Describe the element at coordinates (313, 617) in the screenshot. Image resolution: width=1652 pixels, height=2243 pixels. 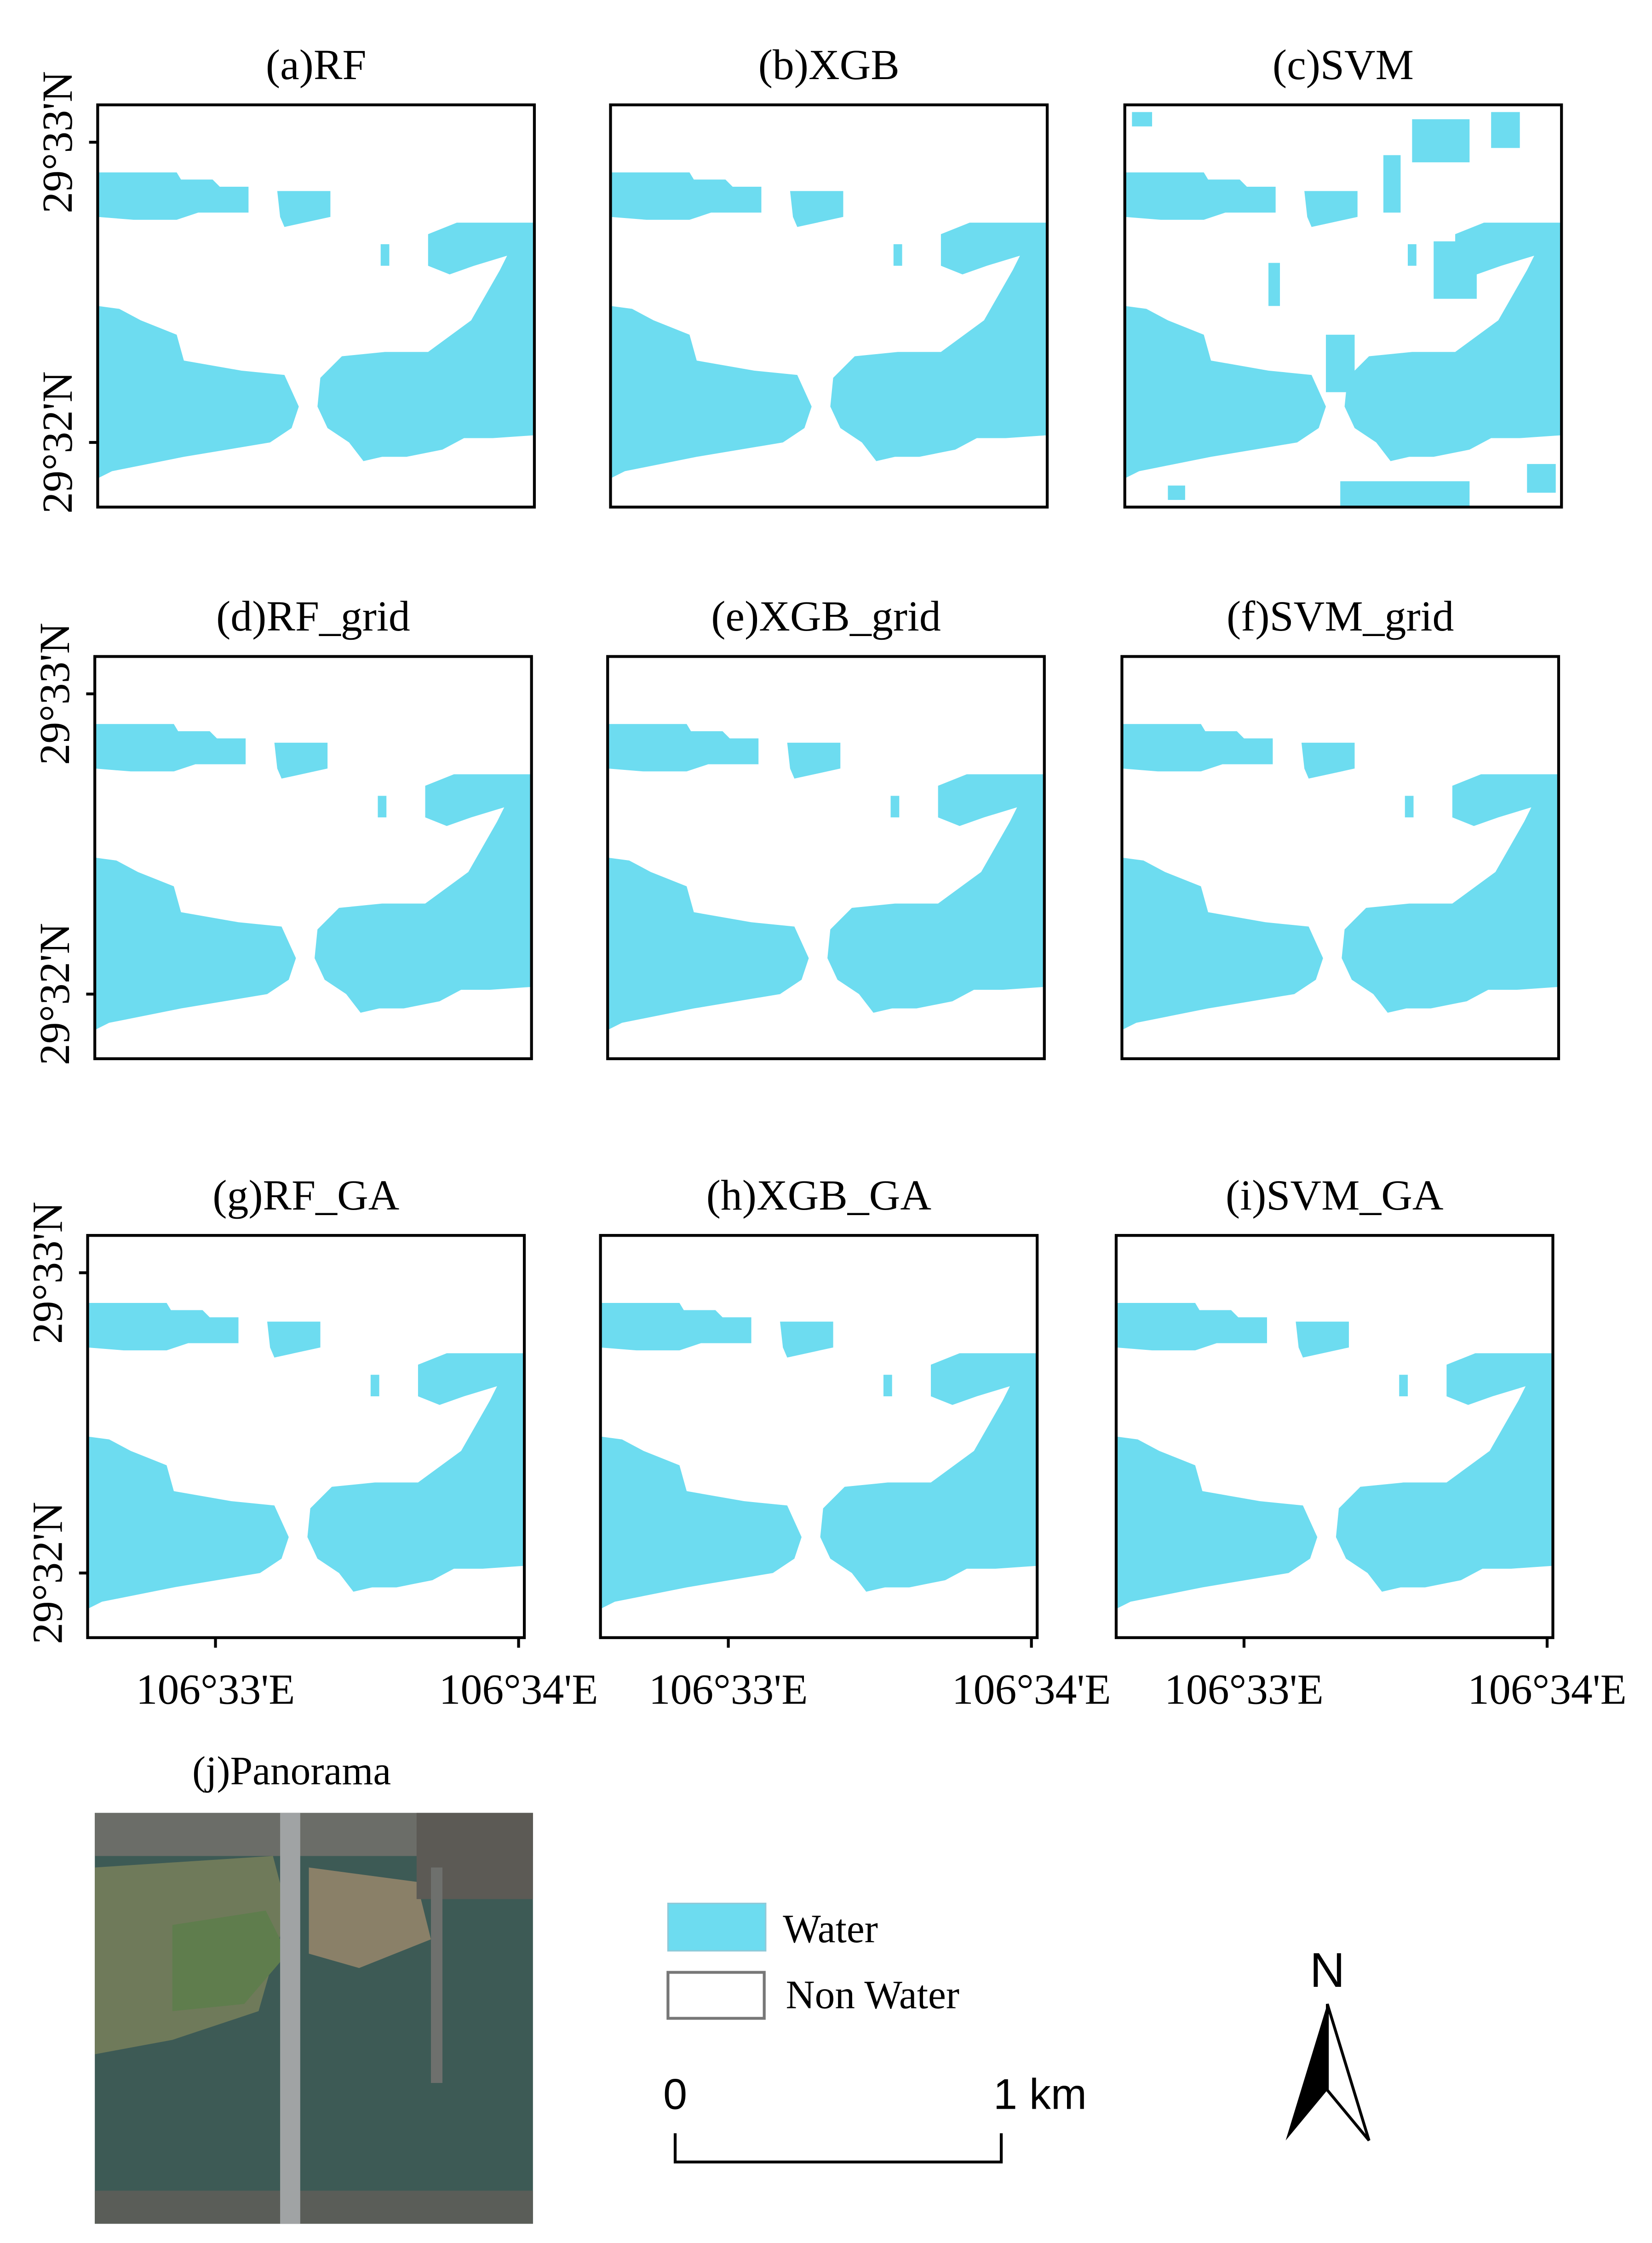
I see `panel-title: (d)RF_grid` at that location.